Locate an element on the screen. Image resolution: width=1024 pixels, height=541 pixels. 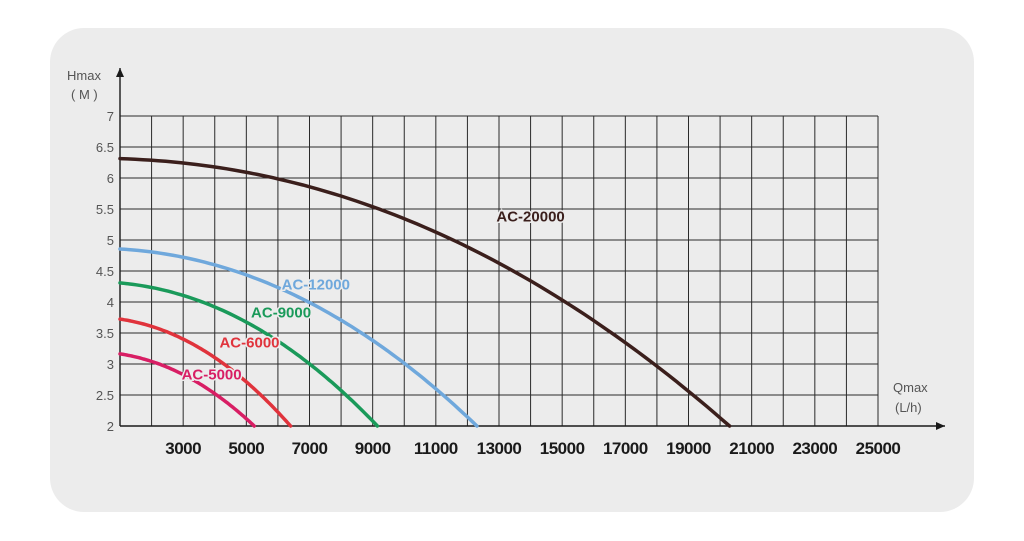
y-tick-label: 6 is located at coordinates (110, 178).